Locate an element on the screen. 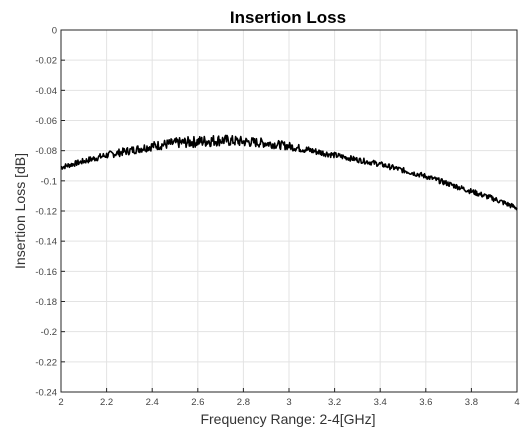  x-axis-ticks: 2 2.2 2.4 2.6 2.8 3 3.2 3.4 3.6 3.8 4 is located at coordinates (289, 398).